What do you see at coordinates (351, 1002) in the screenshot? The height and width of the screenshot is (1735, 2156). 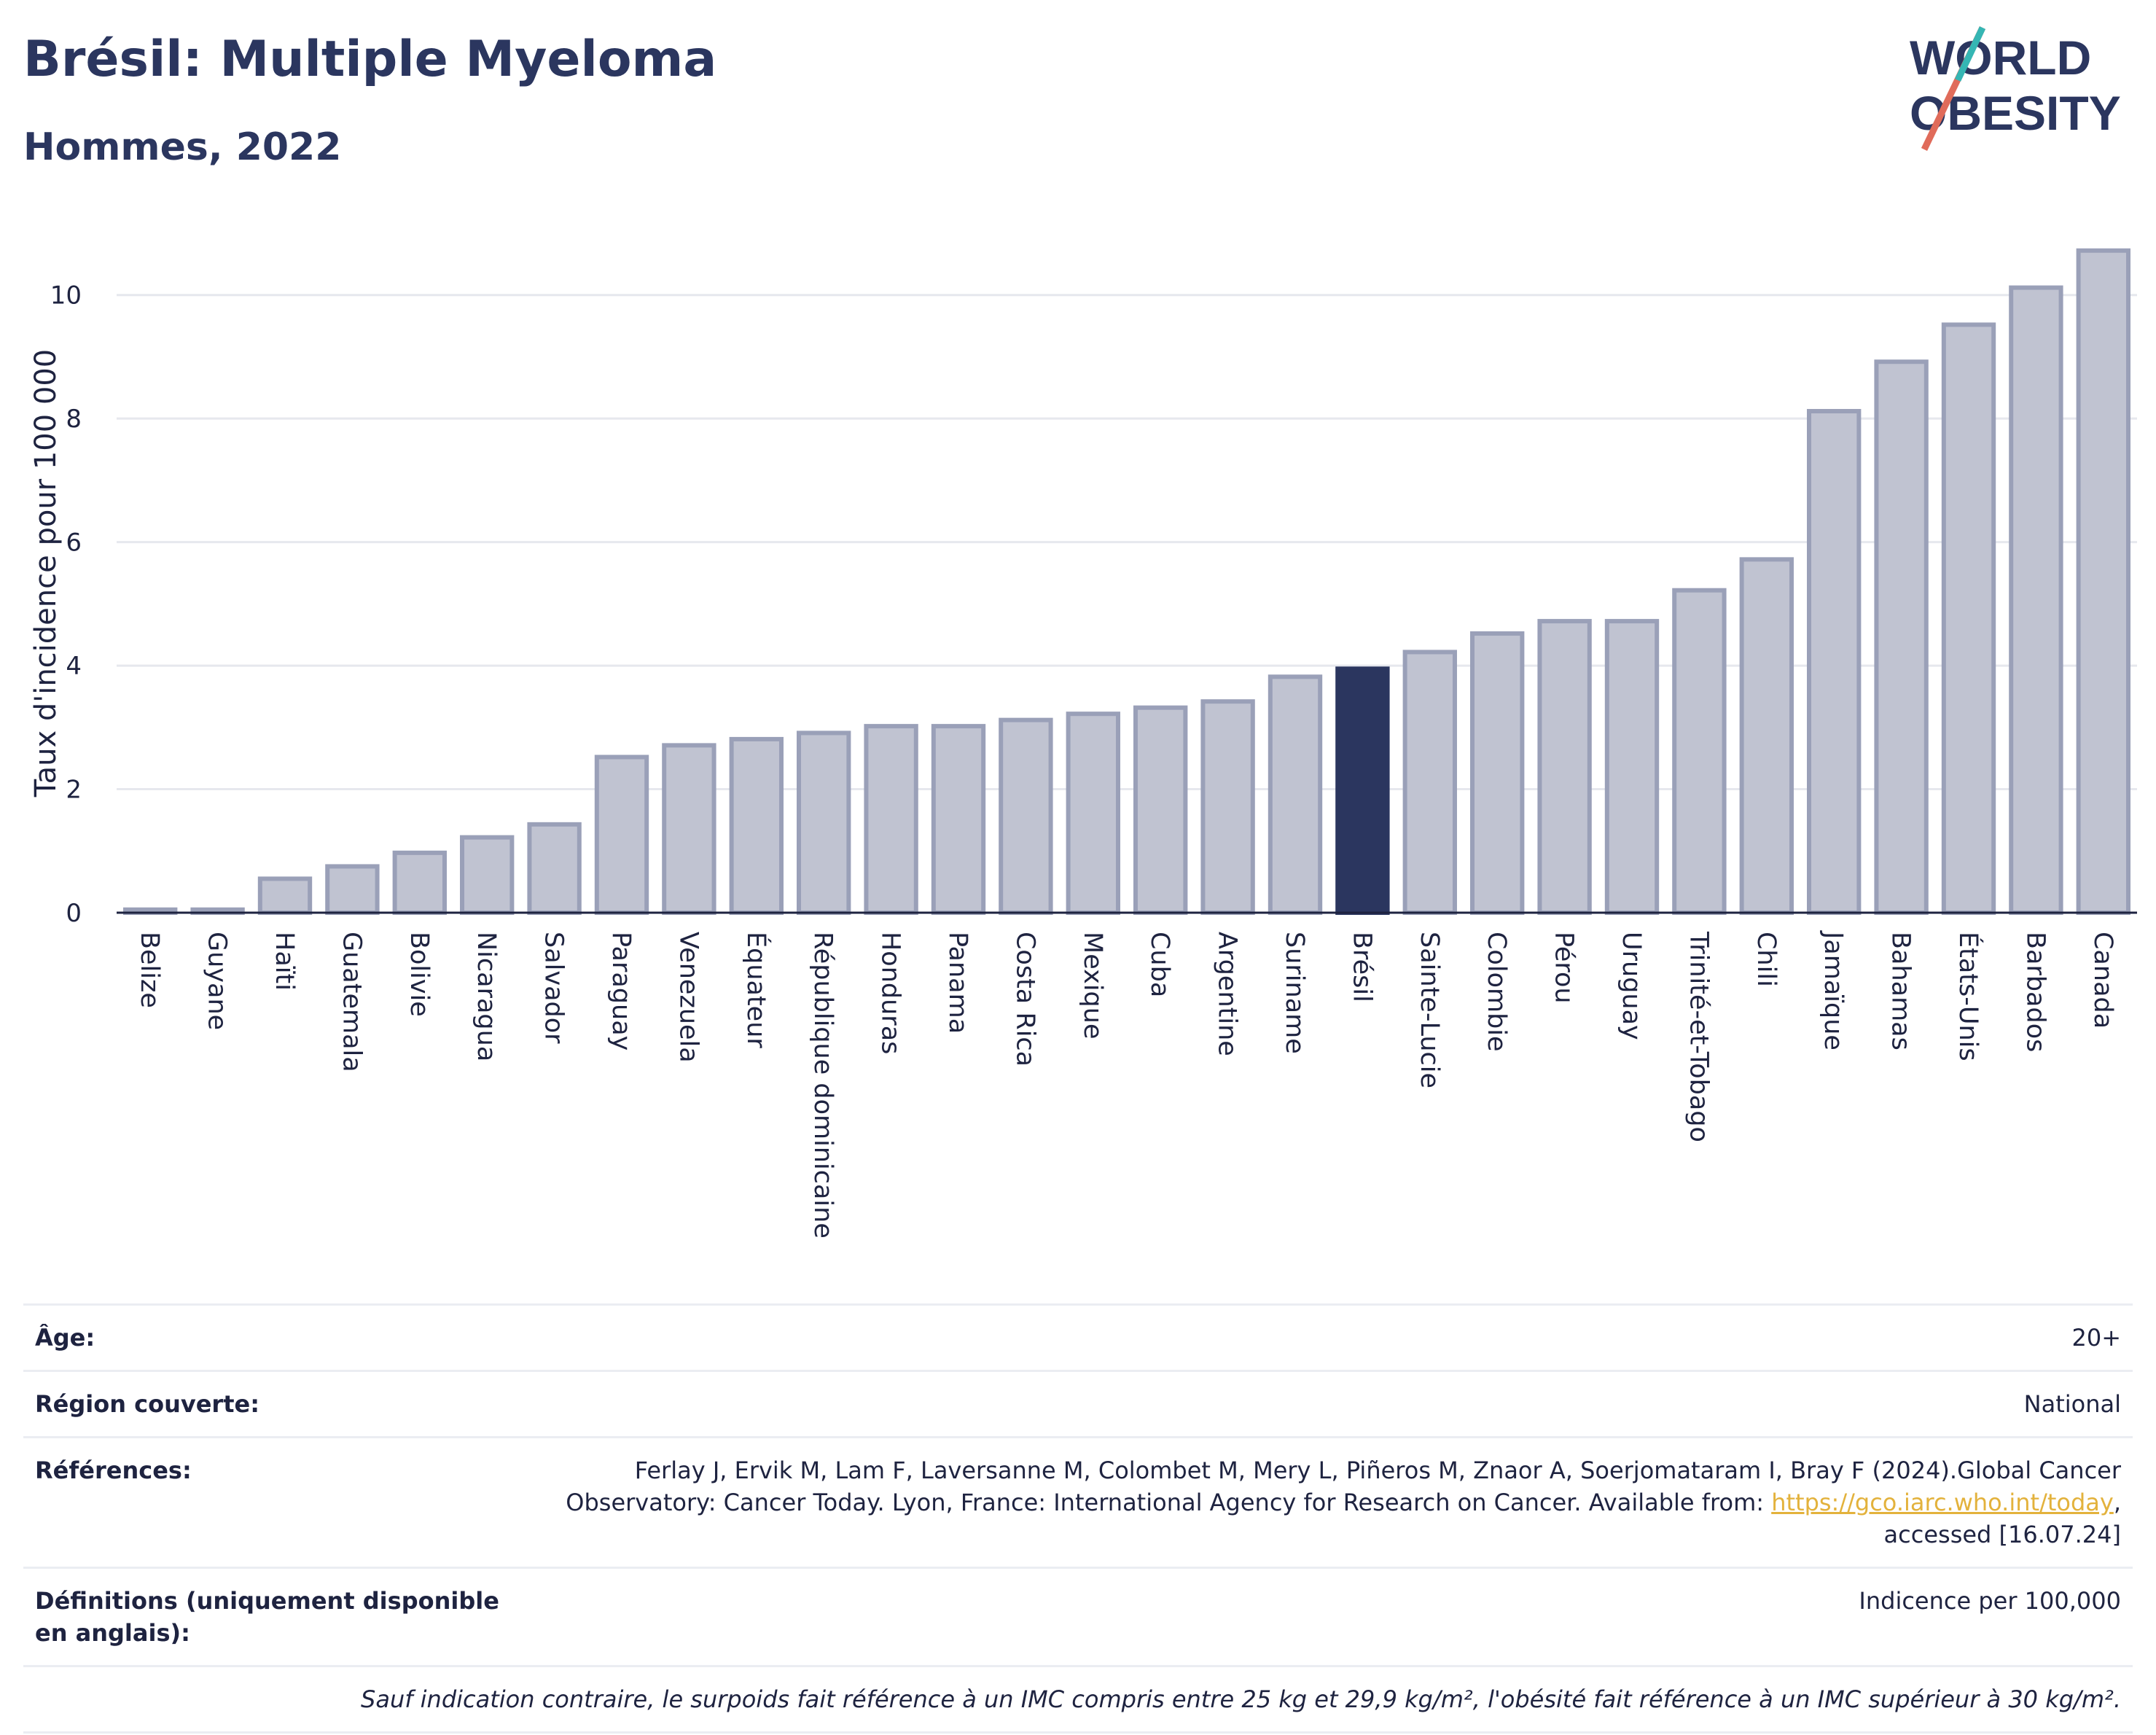 I see `x-tick-label: Guatemala` at bounding box center [351, 1002].